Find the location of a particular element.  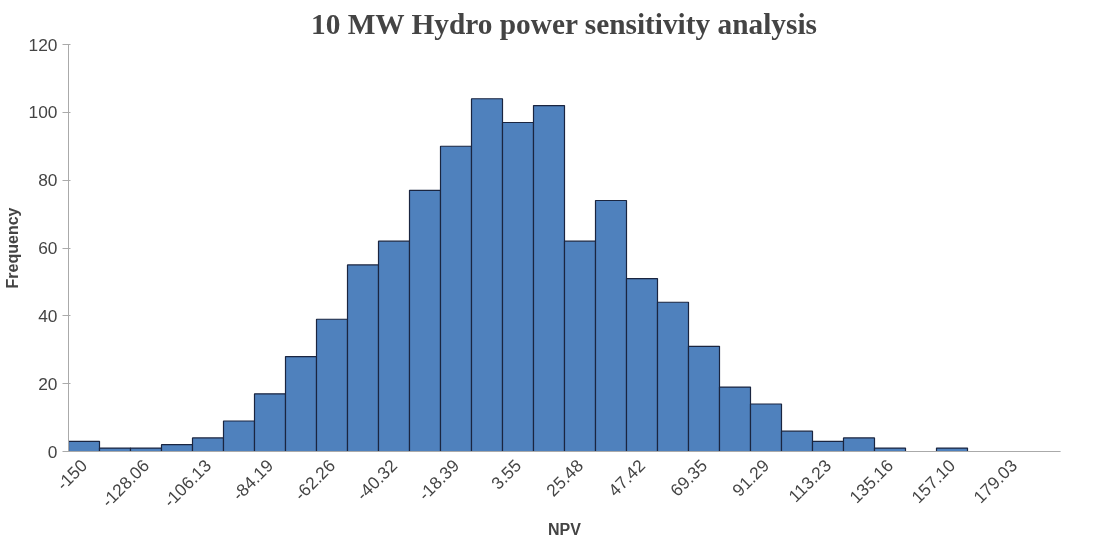

y-axis-title: Frequency is located at coordinates (12, 248).